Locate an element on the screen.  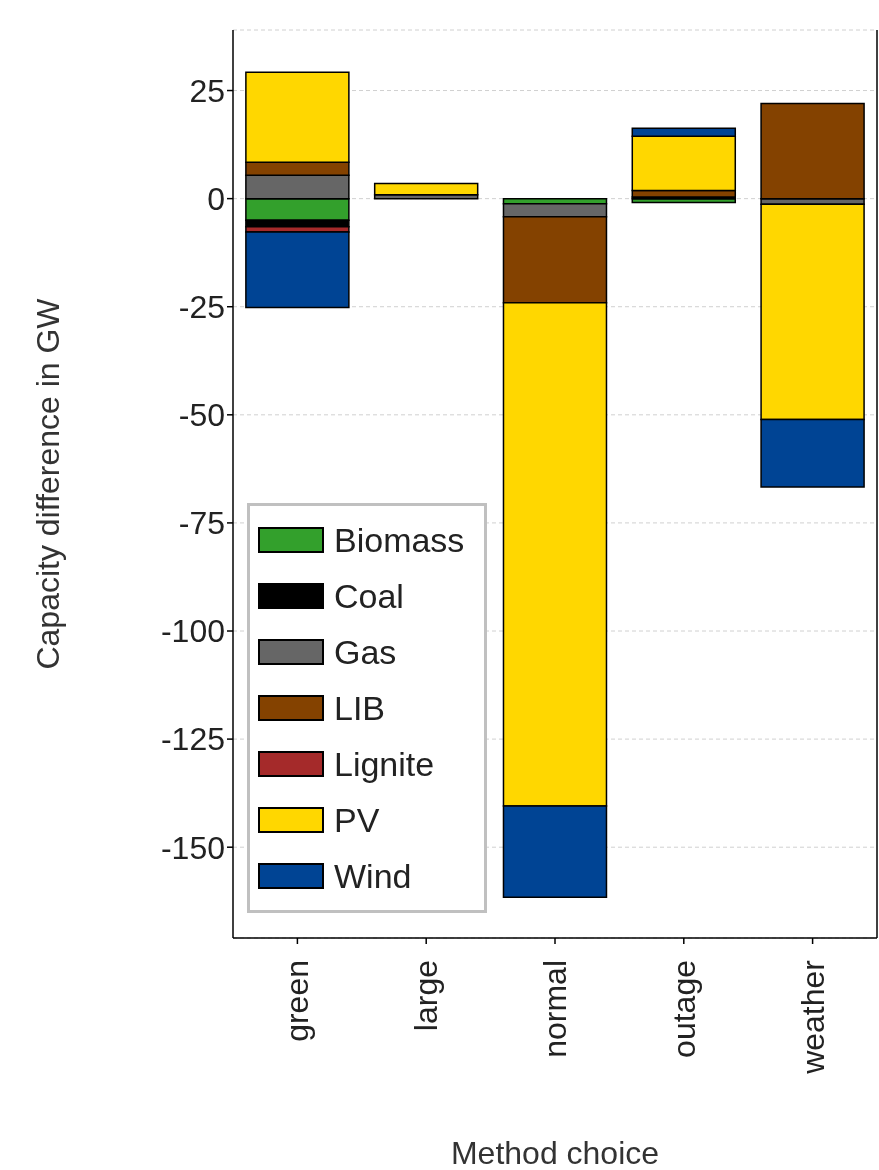
y-tick-label: -75 is located at coordinates (201, 523).